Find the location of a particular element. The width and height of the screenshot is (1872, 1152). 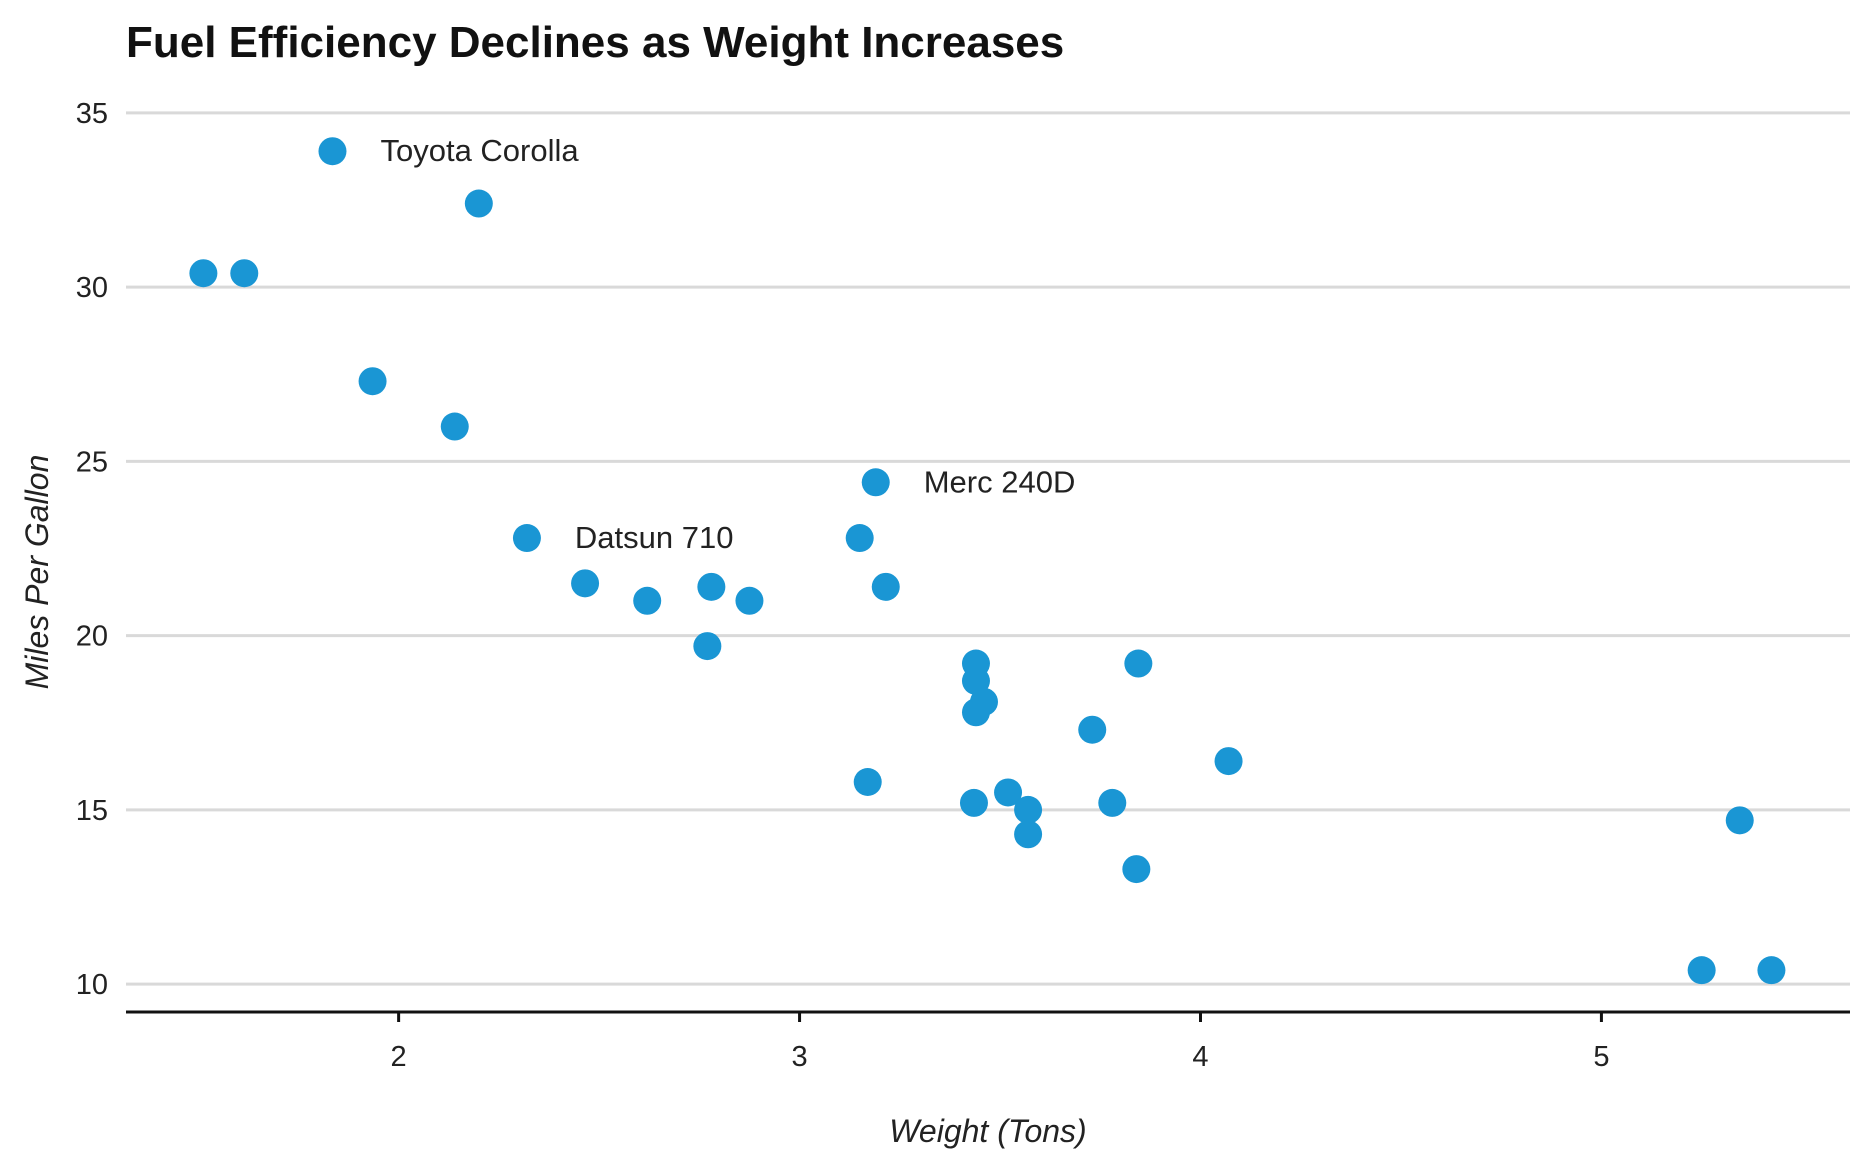

x-tick-label: 3 is located at coordinates (799, 1057).